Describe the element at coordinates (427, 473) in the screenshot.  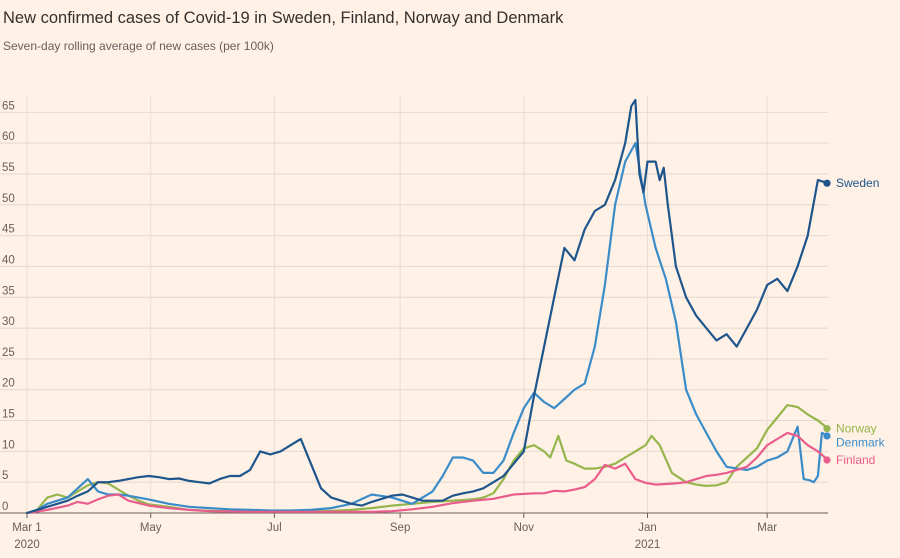
I see `series-line-finland` at that location.